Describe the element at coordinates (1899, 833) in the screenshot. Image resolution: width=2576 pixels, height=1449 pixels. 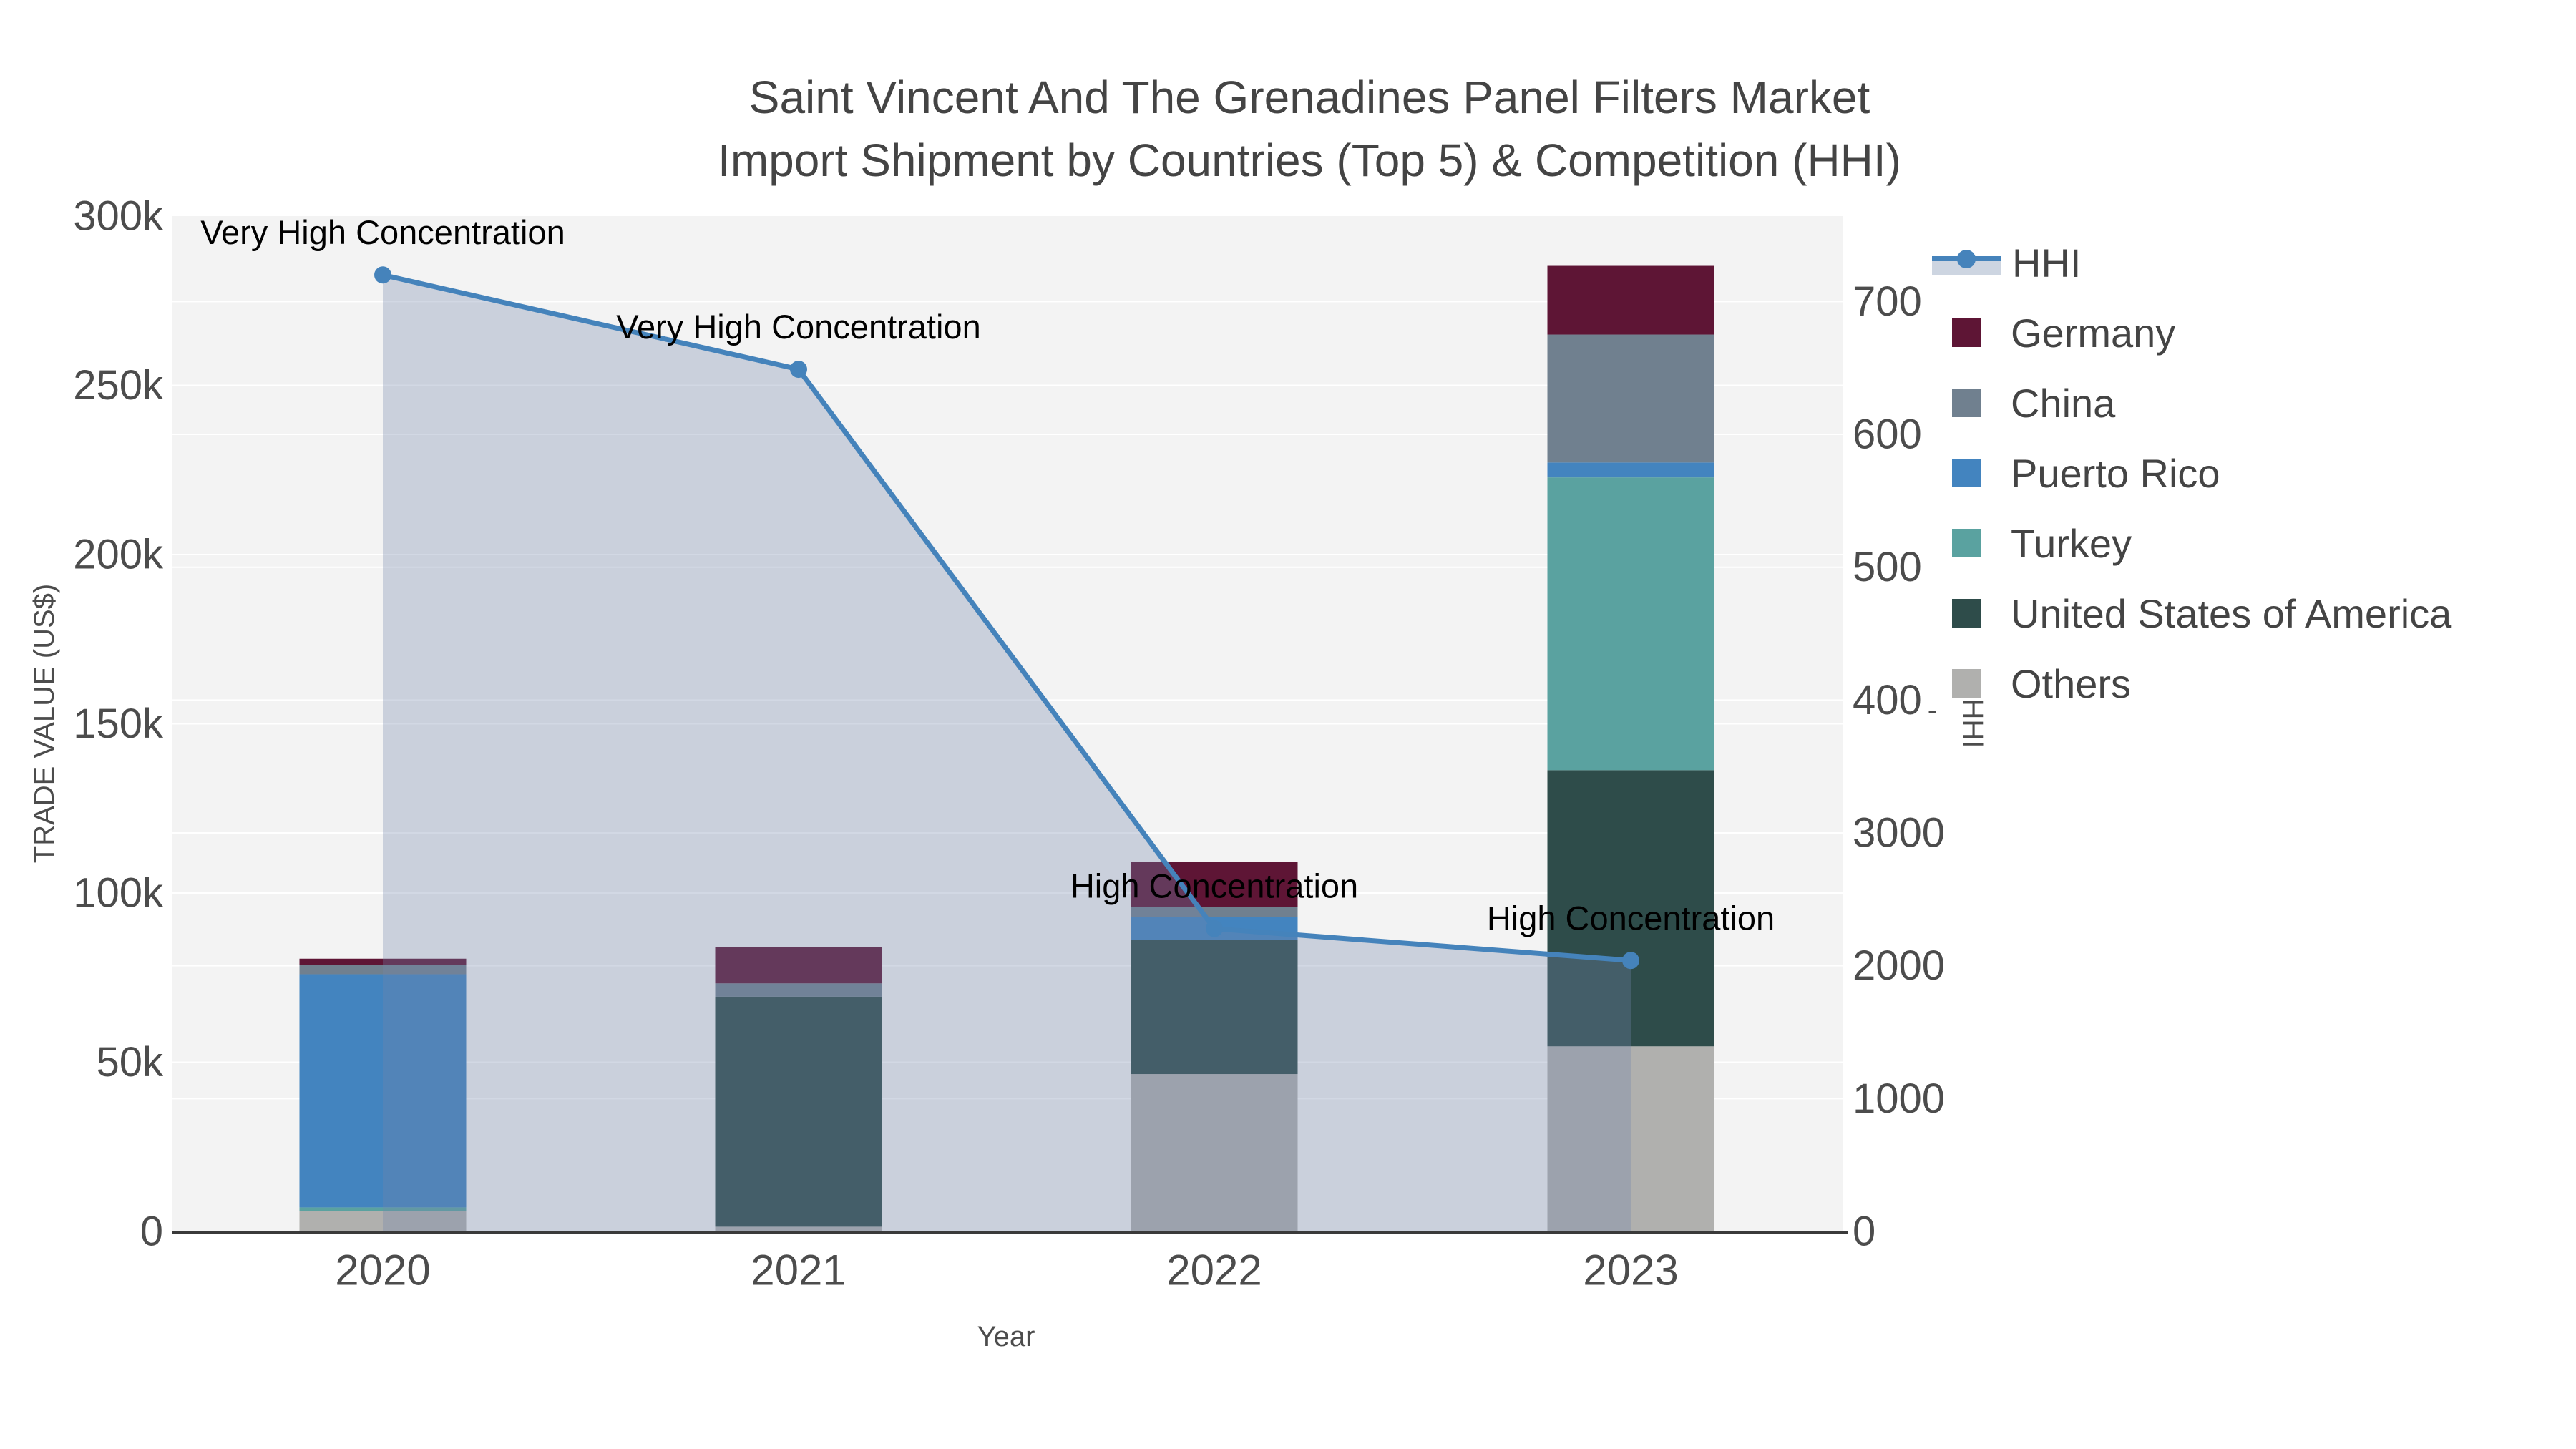
I see `y-right-tick-3000: 3000` at that location.